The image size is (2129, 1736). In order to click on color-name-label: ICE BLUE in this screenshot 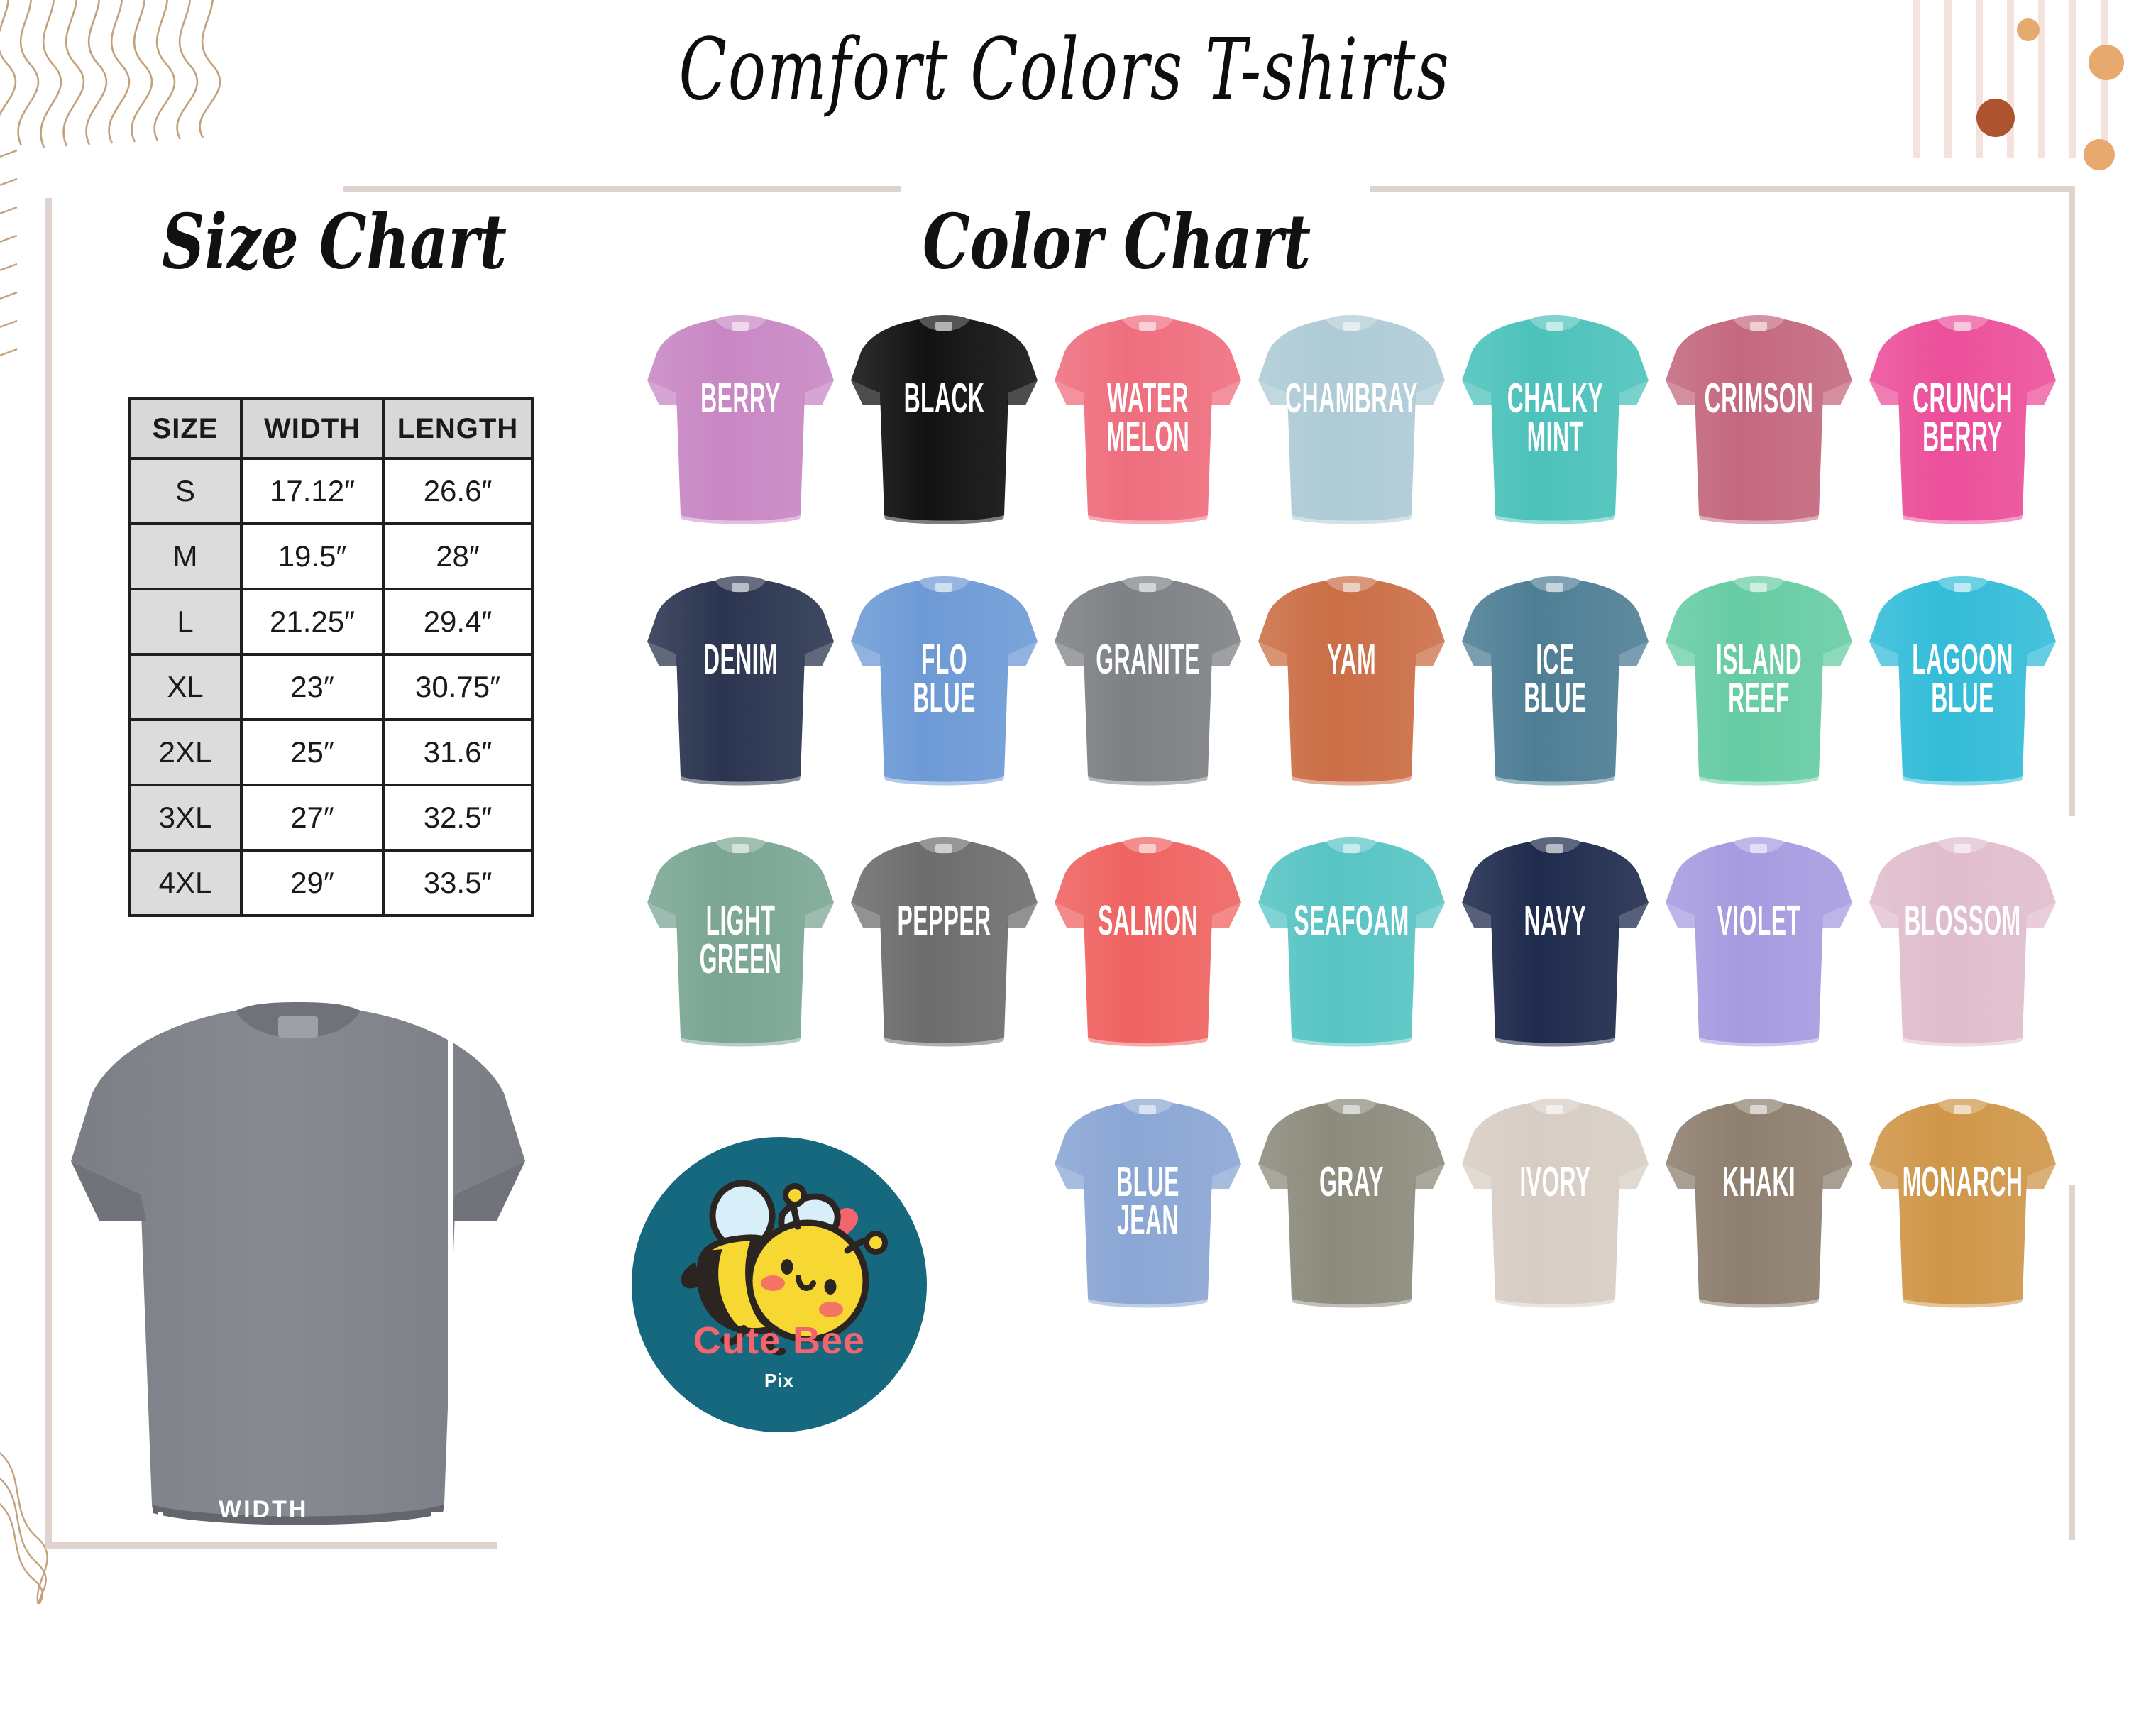, I will do `click(1555, 680)`.